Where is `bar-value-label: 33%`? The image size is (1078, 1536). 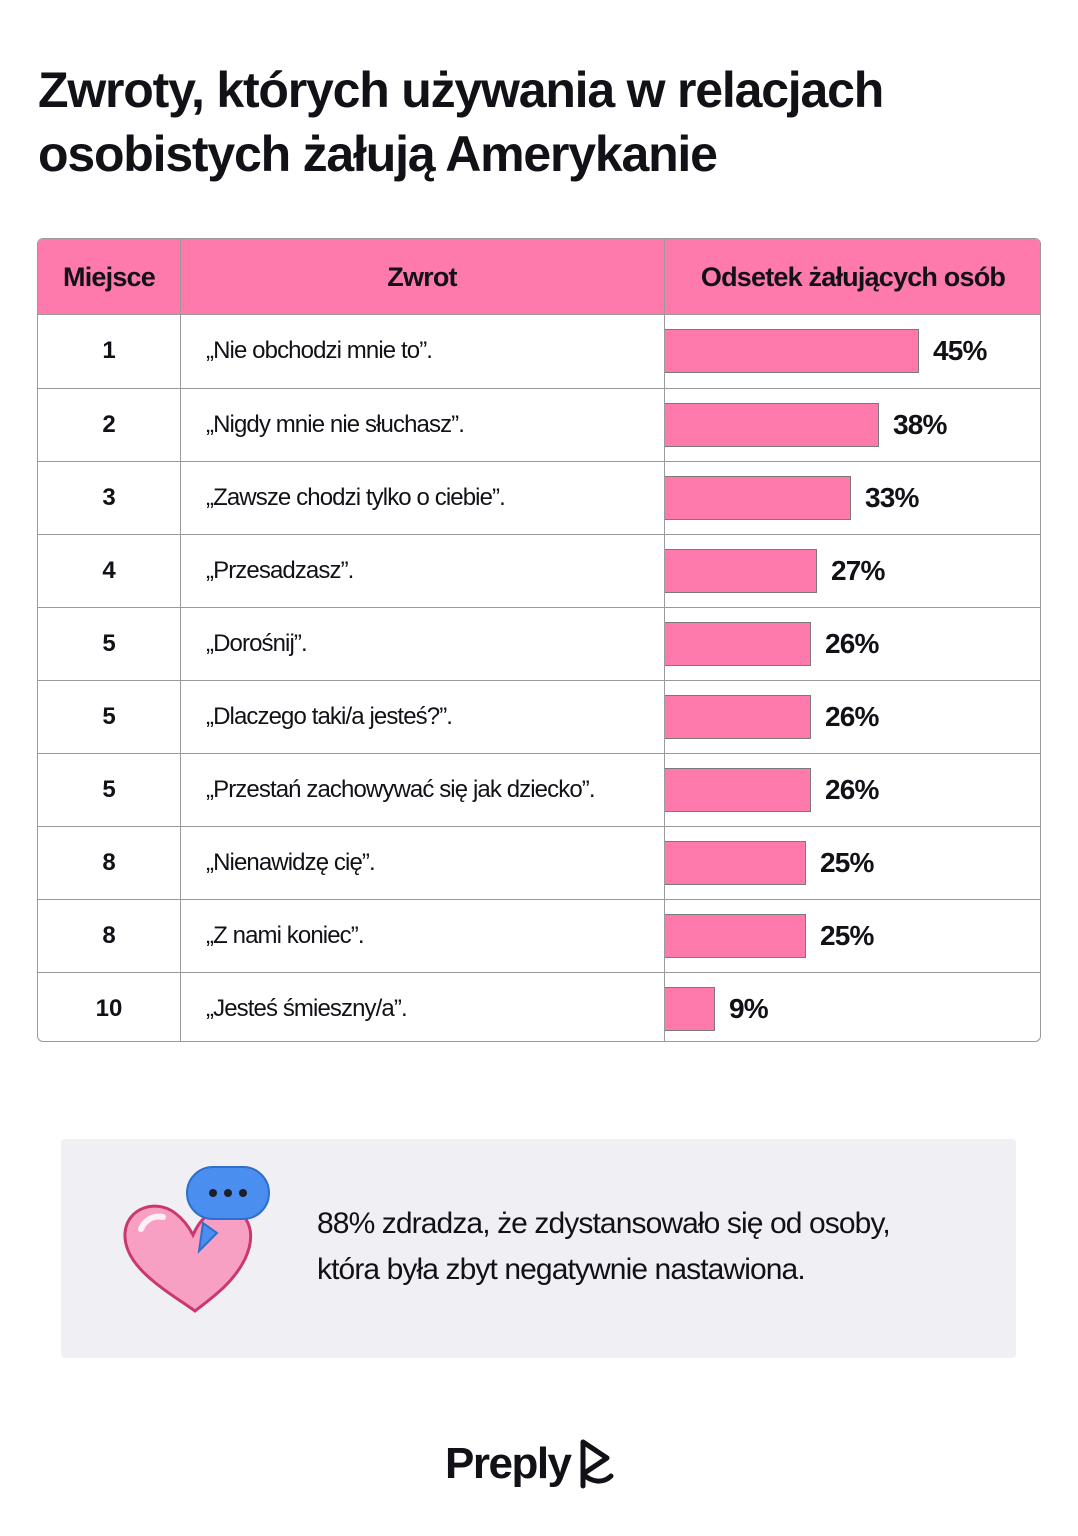
bar-value-label: 33% is located at coordinates (892, 497).